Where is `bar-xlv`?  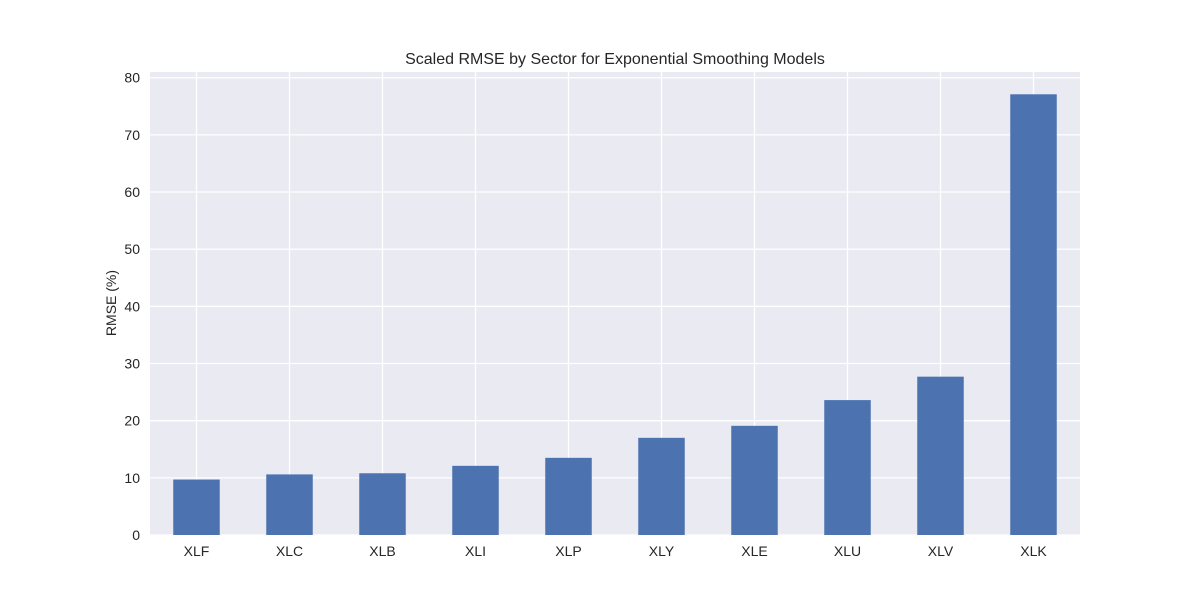
bar-xlv is located at coordinates (940, 455).